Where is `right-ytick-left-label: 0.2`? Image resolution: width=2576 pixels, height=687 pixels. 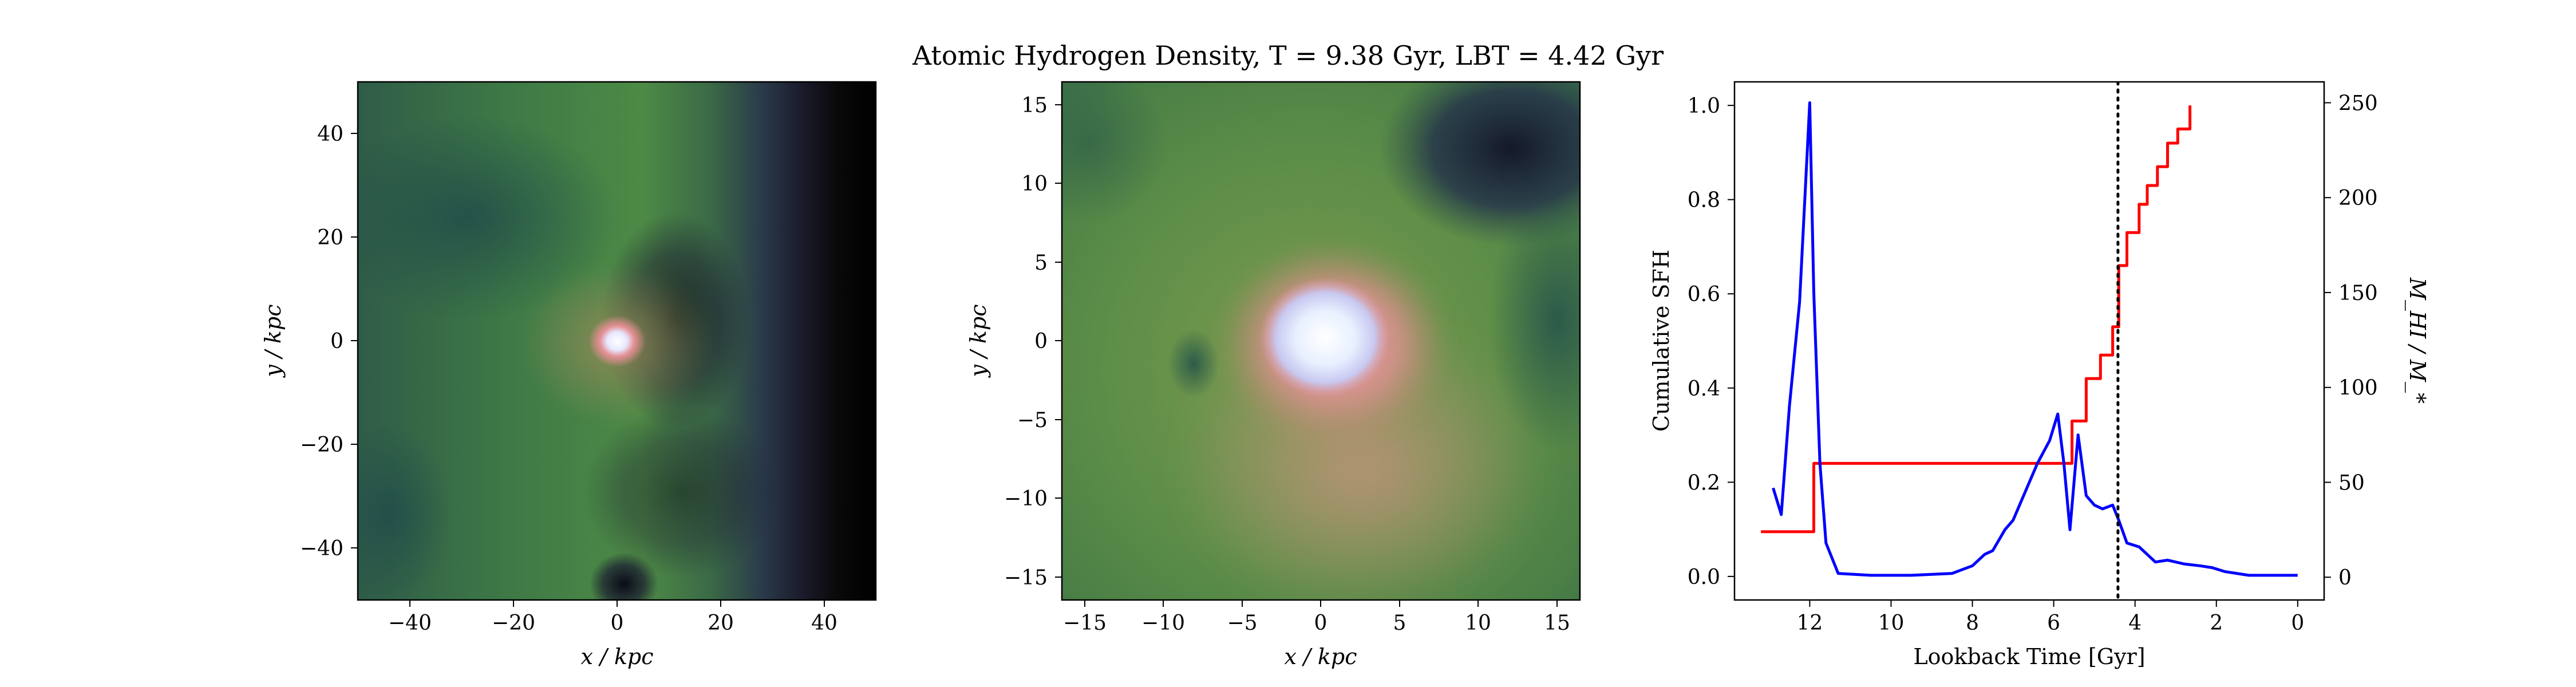 right-ytick-left-label: 0.2 is located at coordinates (1704, 483).